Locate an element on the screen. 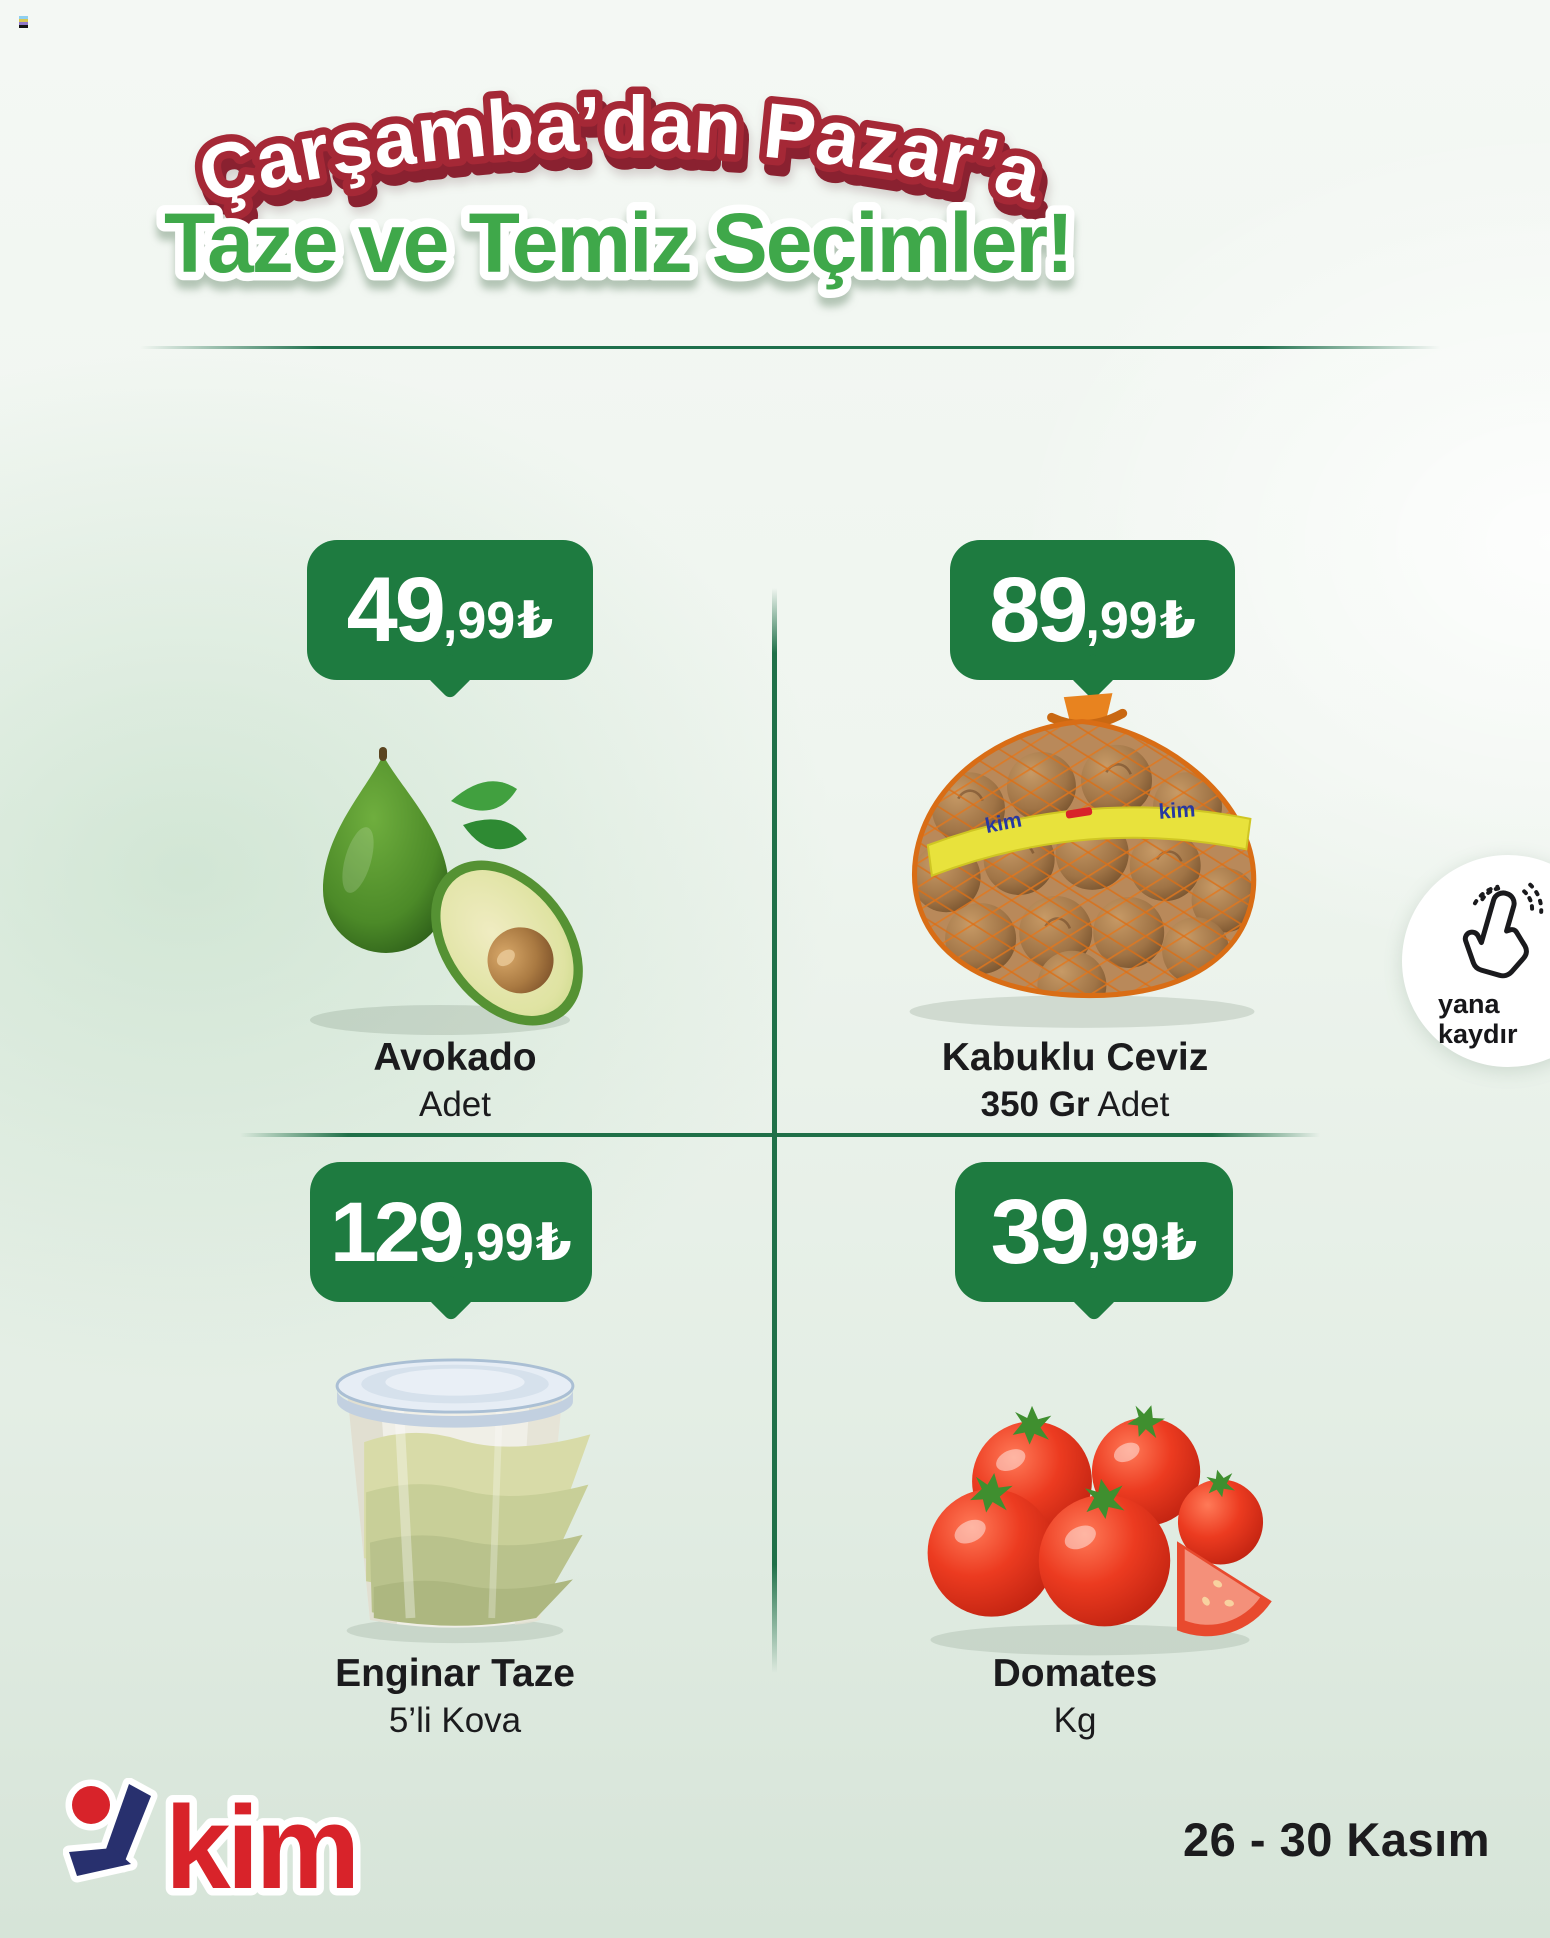 The width and height of the screenshot is (1550, 1938). price-badge-ceviz: 89,99 ₺ is located at coordinates (1092, 620).